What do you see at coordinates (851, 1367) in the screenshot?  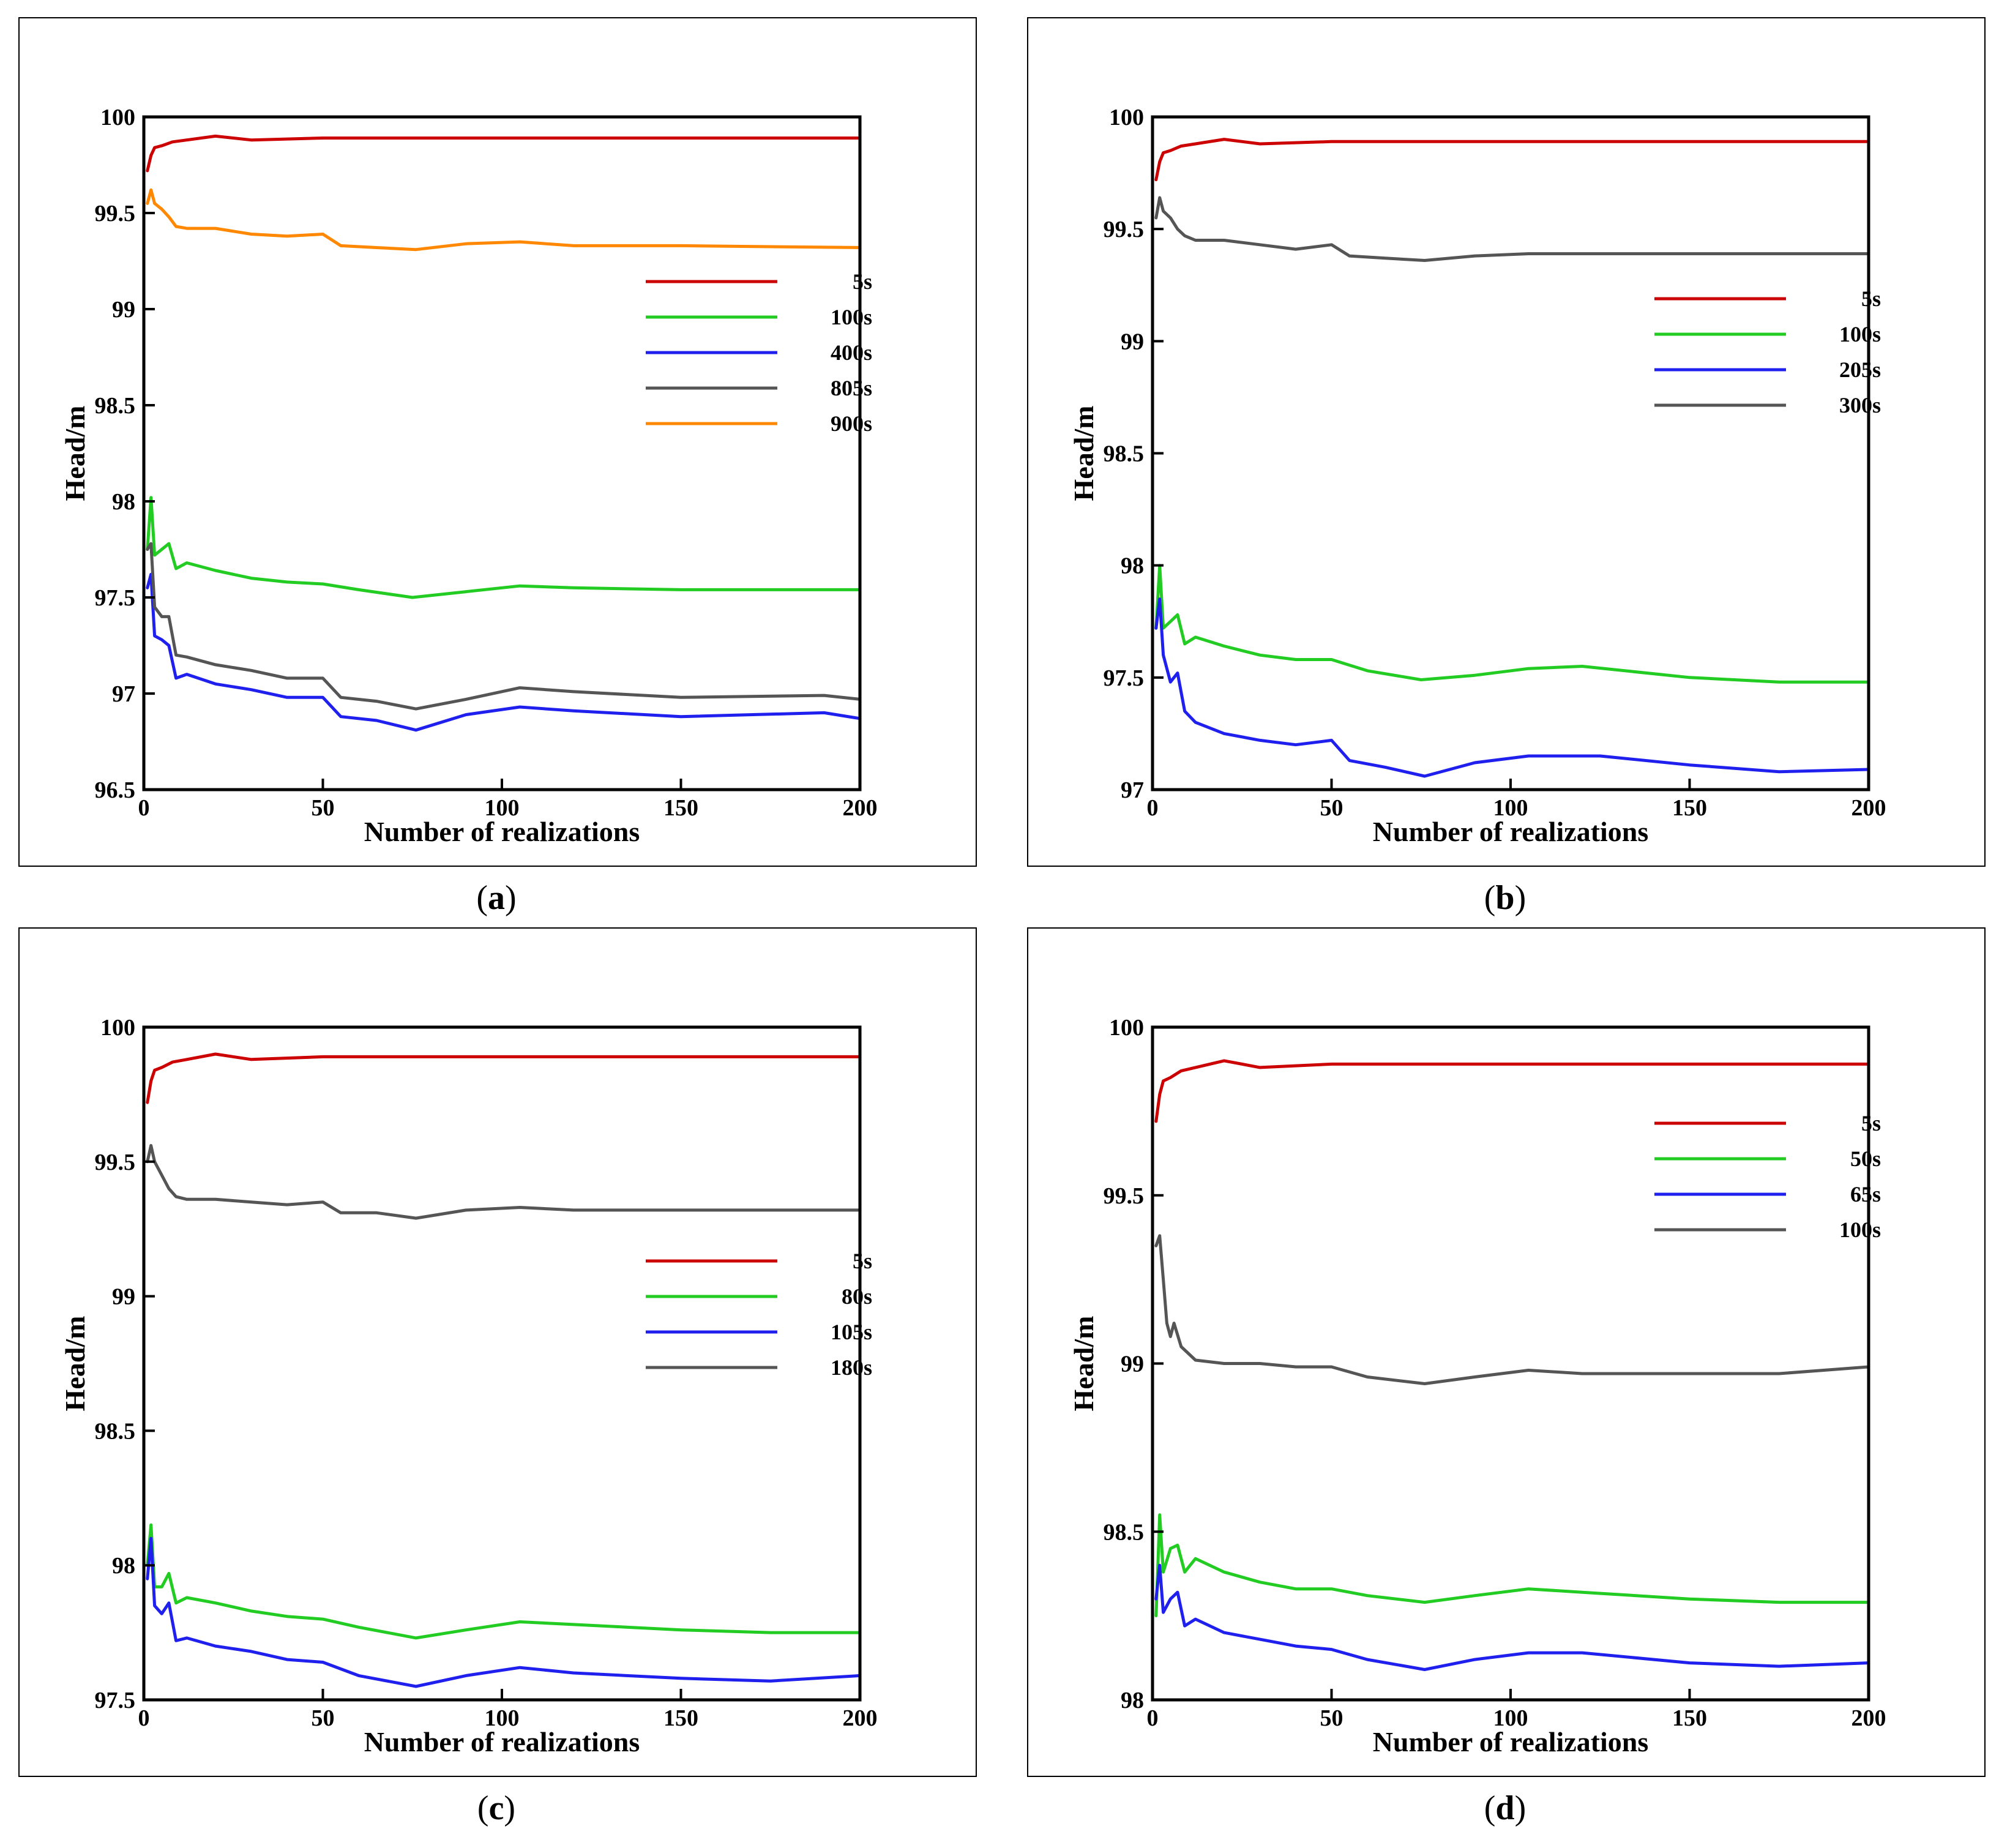 I see `legend-label-180s: 180s` at bounding box center [851, 1367].